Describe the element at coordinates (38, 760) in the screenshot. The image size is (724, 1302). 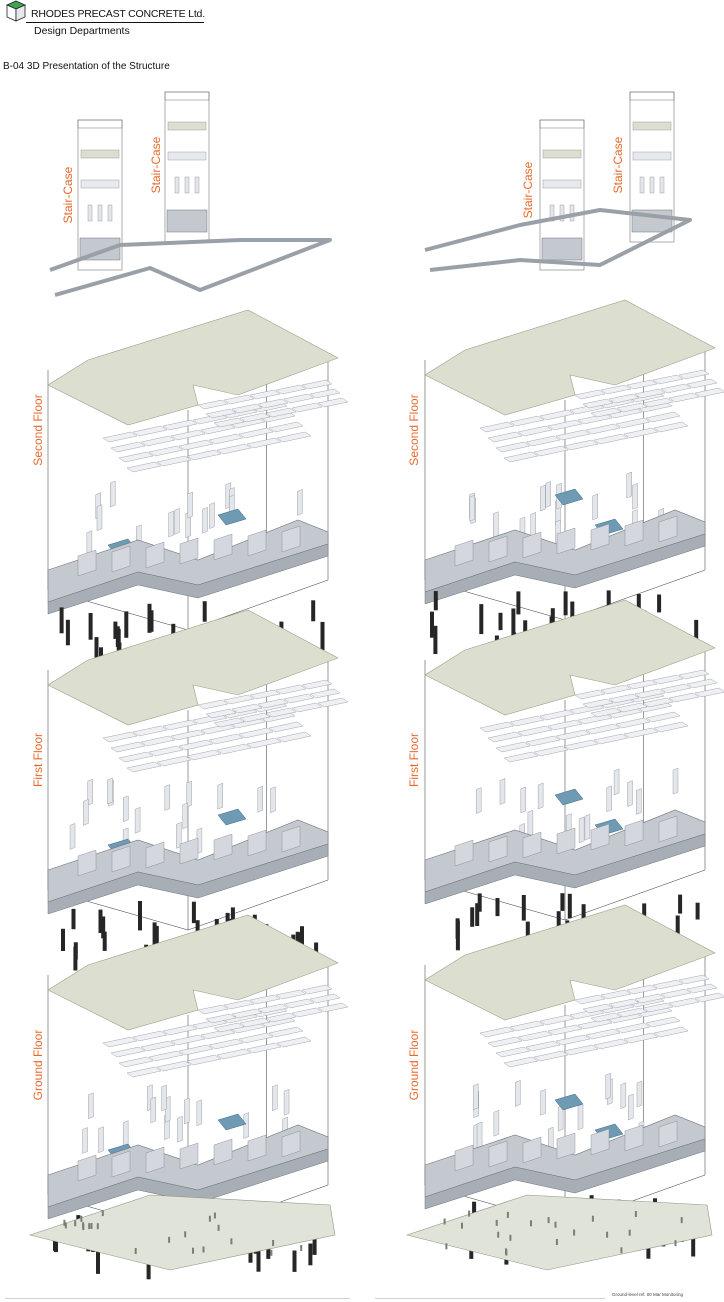
I see `label-first-floor: First Floor` at that location.